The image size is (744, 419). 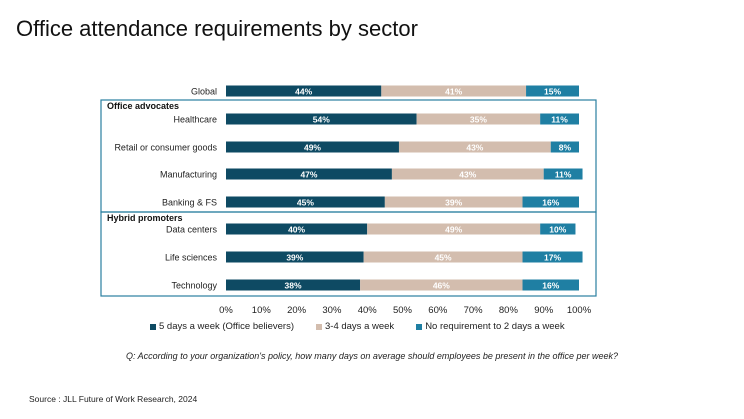 What do you see at coordinates (195, 120) in the screenshot?
I see `category-label-healthcare: Healthcare` at bounding box center [195, 120].